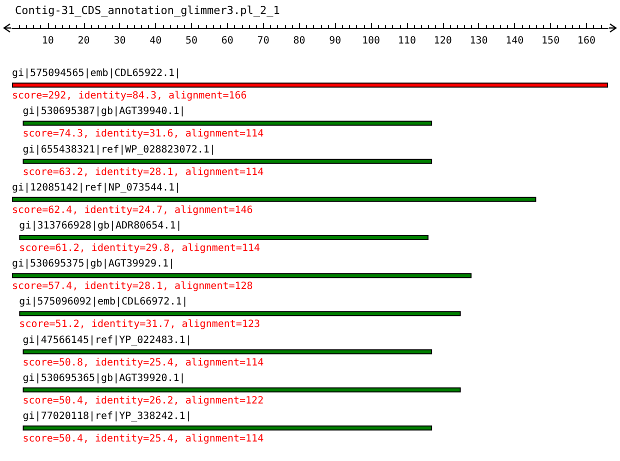 The image size is (620, 461). Describe the element at coordinates (93, 264) in the screenshot. I see `y-tick-label: gi|530695375|gb|AGT39929.1|` at that location.